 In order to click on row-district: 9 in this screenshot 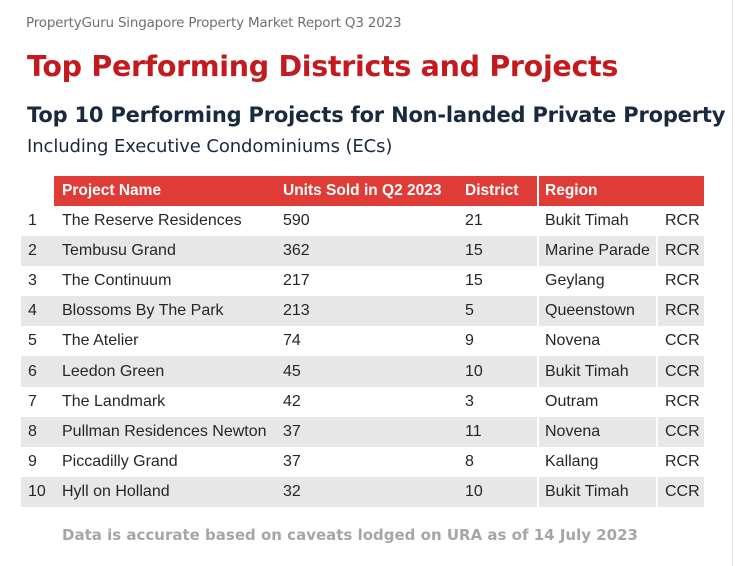, I will do `click(469, 341)`.